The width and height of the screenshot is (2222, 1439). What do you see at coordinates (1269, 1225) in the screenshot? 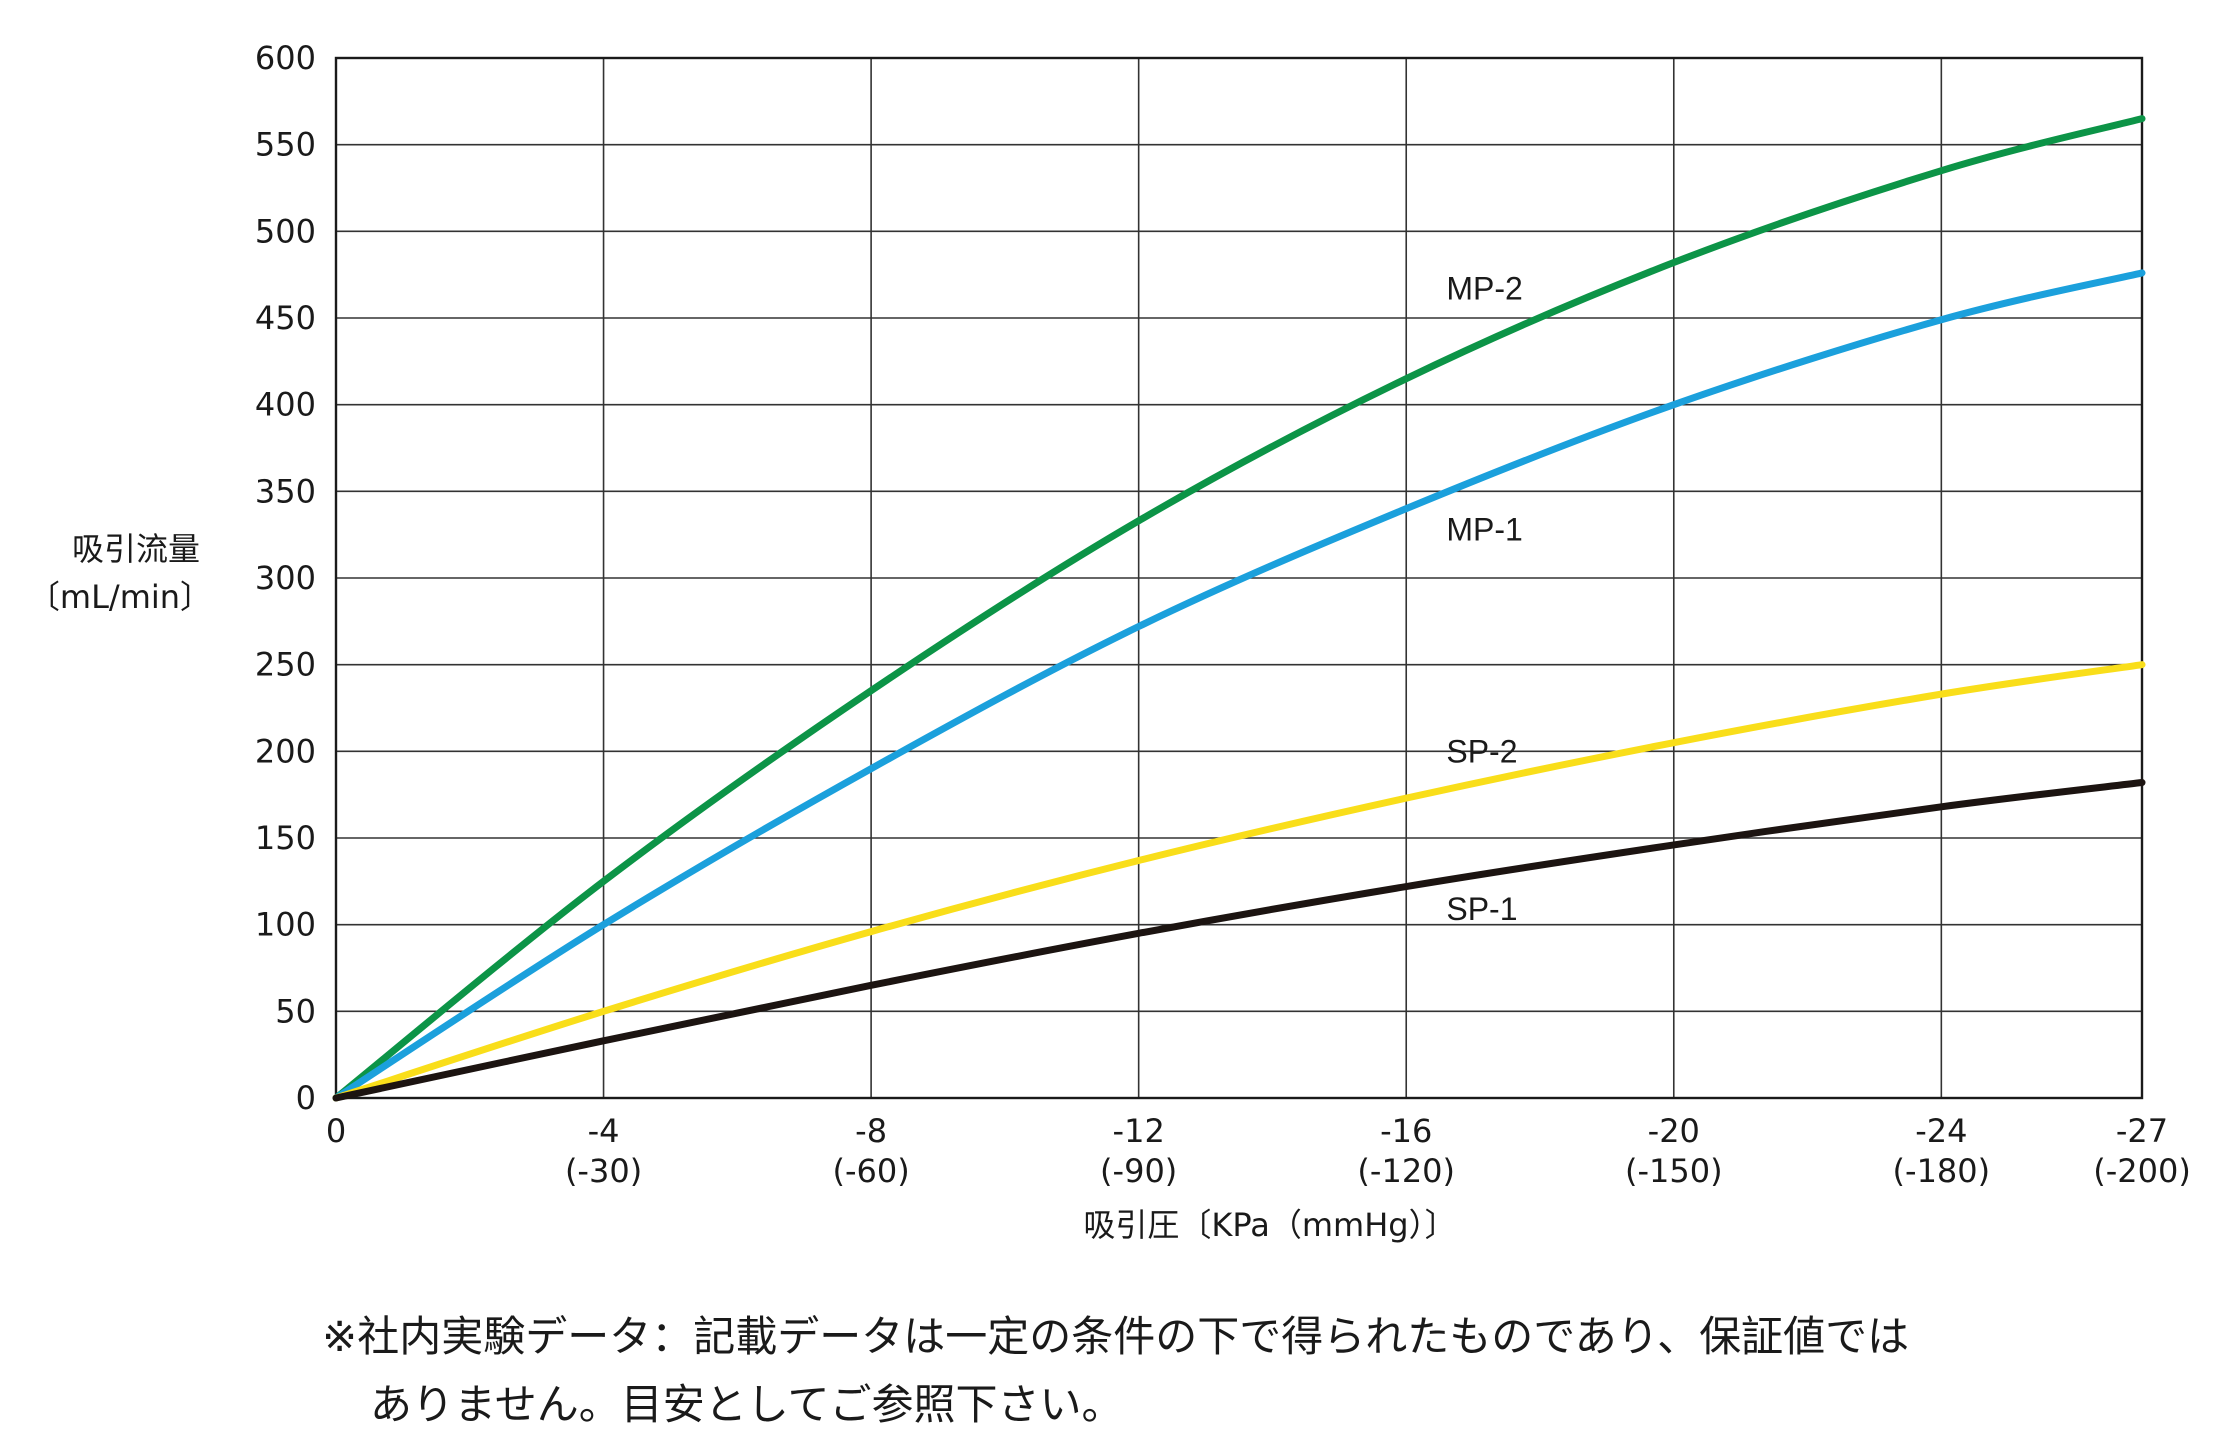
I see `x-axis-title: 吸引圧〔KPa（mmHg）〕` at bounding box center [1269, 1225].